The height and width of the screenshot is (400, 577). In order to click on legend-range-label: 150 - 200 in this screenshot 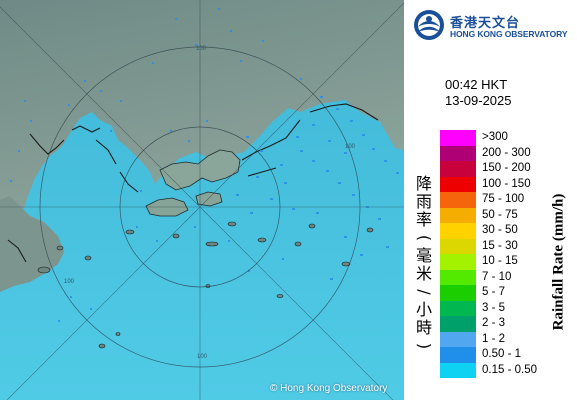, I will do `click(506, 168)`.